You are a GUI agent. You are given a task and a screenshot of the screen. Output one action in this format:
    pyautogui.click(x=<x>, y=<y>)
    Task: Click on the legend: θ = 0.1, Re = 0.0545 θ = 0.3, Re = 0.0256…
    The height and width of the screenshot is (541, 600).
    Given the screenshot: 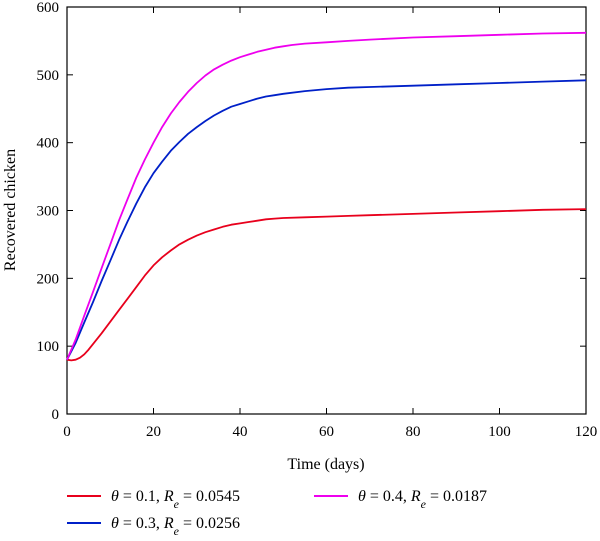 What is the action you would take?
    pyautogui.click(x=277, y=513)
    